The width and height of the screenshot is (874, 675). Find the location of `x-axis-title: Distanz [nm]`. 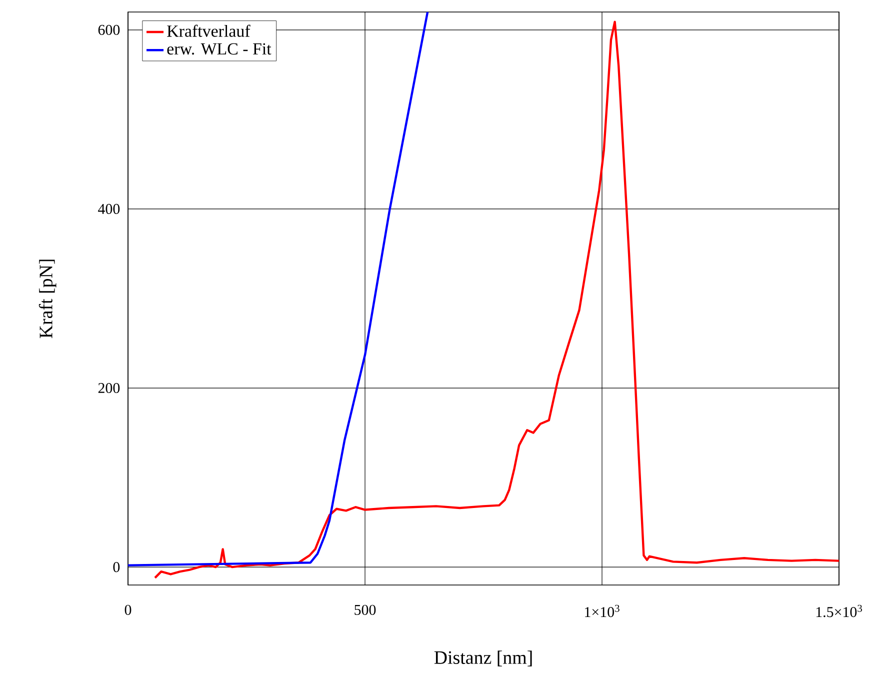

x-axis-title: Distanz [nm] is located at coordinates (483, 658).